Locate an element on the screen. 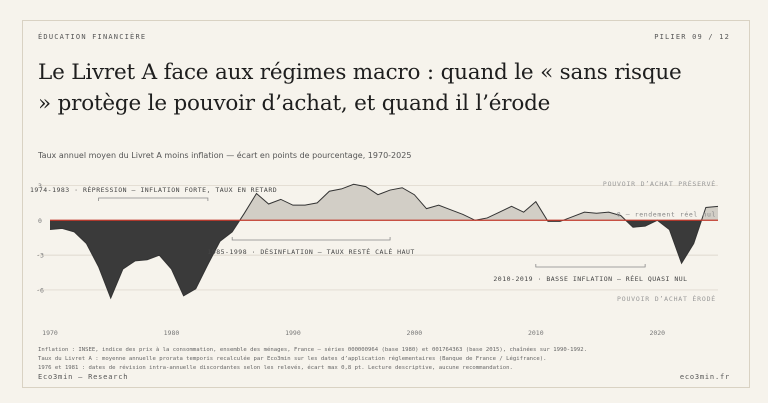 This screenshot has width=768, height=403. zero-line-label: 0 — rendement réel nul is located at coordinates (666, 214).